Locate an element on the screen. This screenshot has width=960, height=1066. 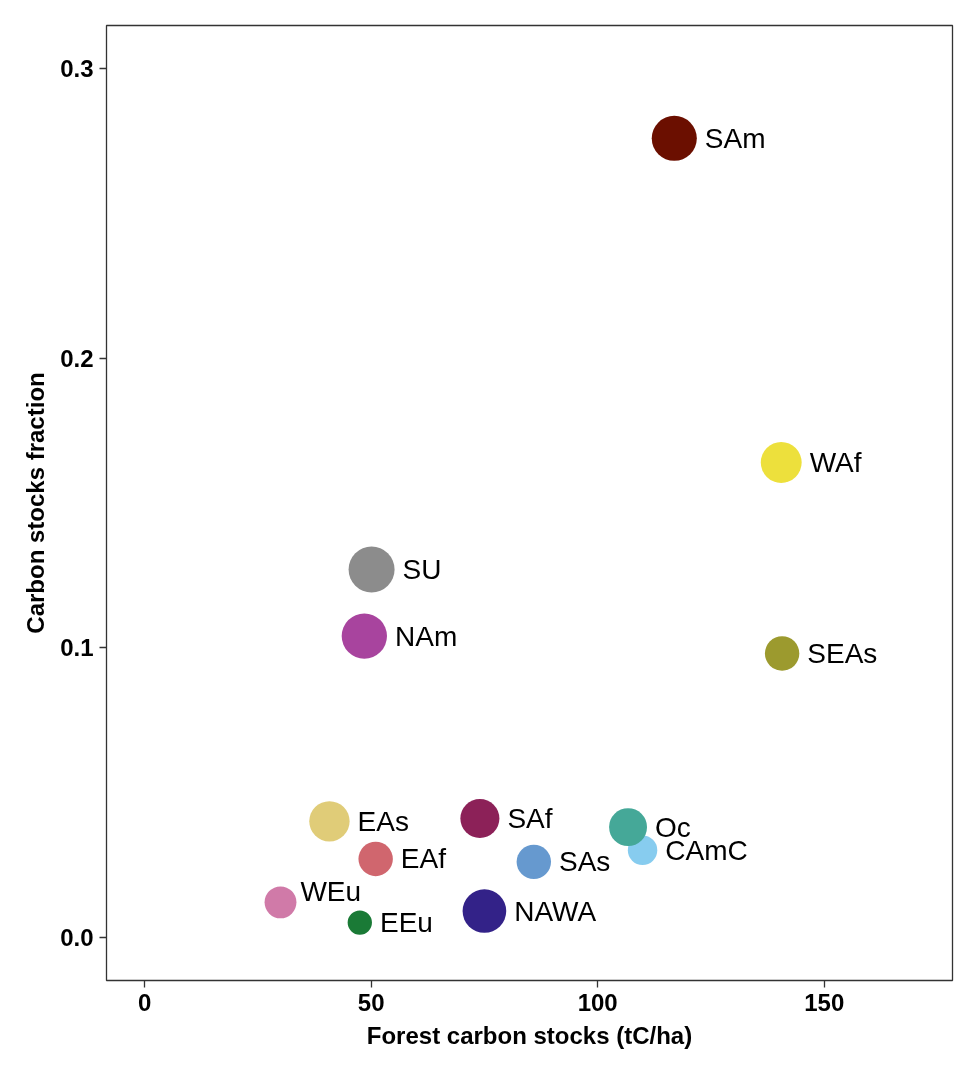
x-axis-title: Forest carbon stocks (tC/ha) is located at coordinates (529, 1035).